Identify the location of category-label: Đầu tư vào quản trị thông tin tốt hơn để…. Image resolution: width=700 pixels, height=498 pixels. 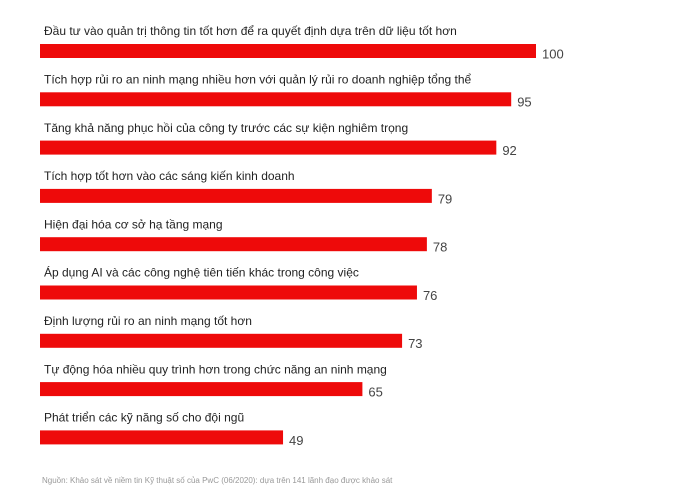
(250, 31).